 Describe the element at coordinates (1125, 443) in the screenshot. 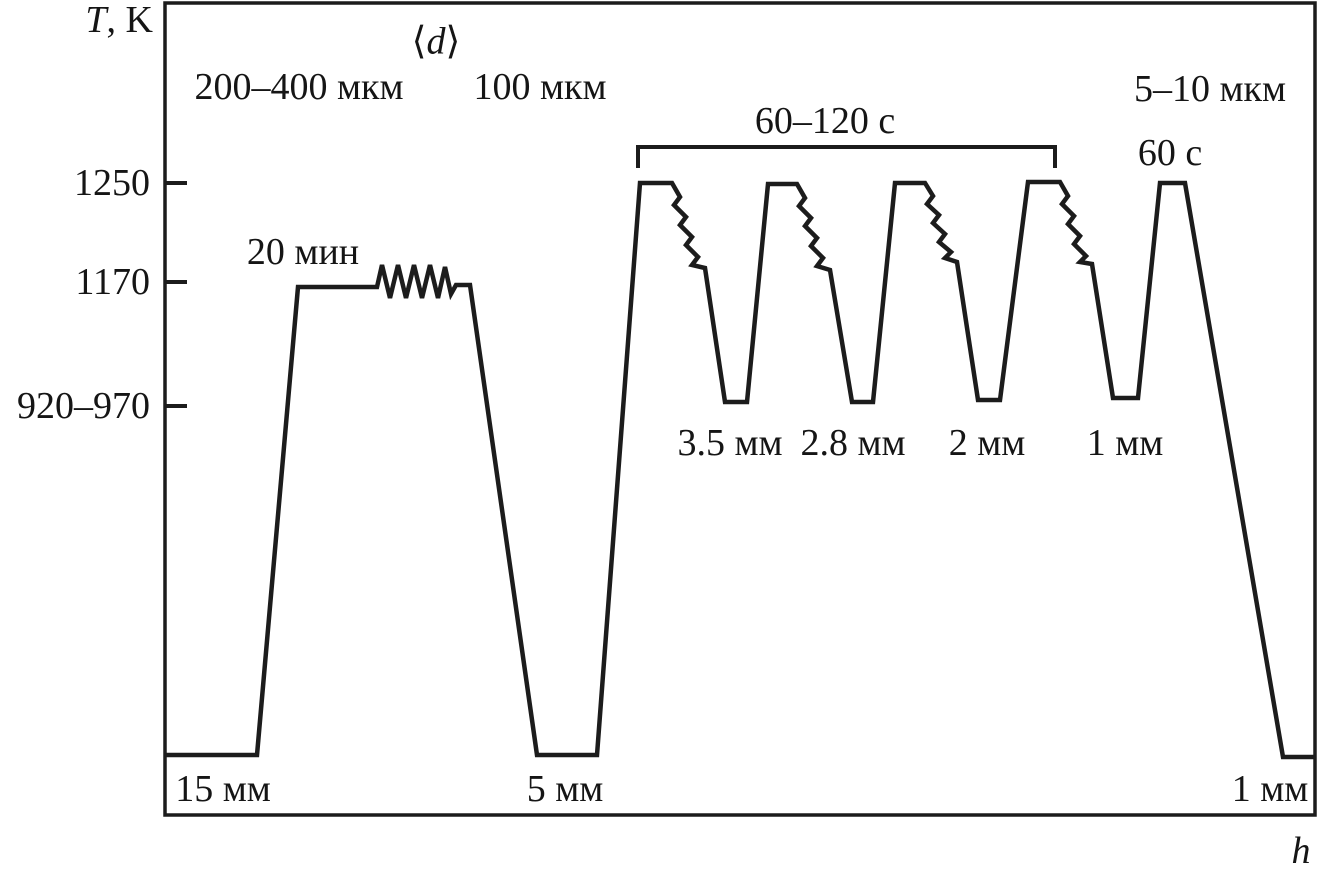

I see `thickness-1mm-cycle-label: 1 мм` at that location.